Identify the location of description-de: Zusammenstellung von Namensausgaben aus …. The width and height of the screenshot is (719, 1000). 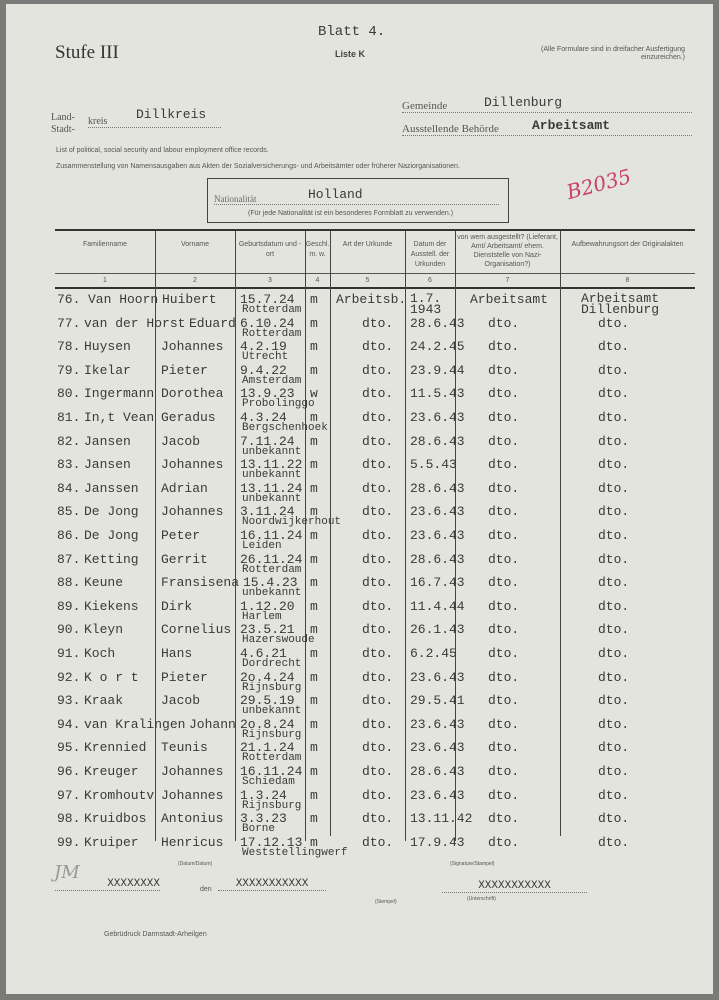
(258, 166).